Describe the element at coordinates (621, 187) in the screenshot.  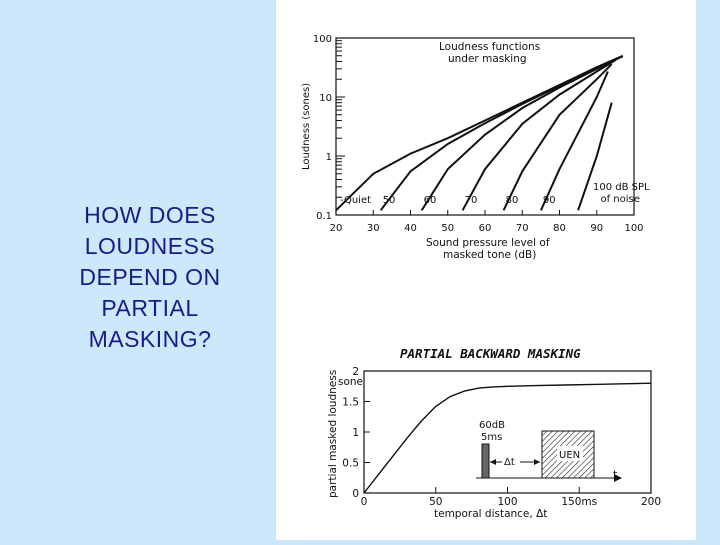
I see `curve-label-noise: 100 dB SPL` at that location.